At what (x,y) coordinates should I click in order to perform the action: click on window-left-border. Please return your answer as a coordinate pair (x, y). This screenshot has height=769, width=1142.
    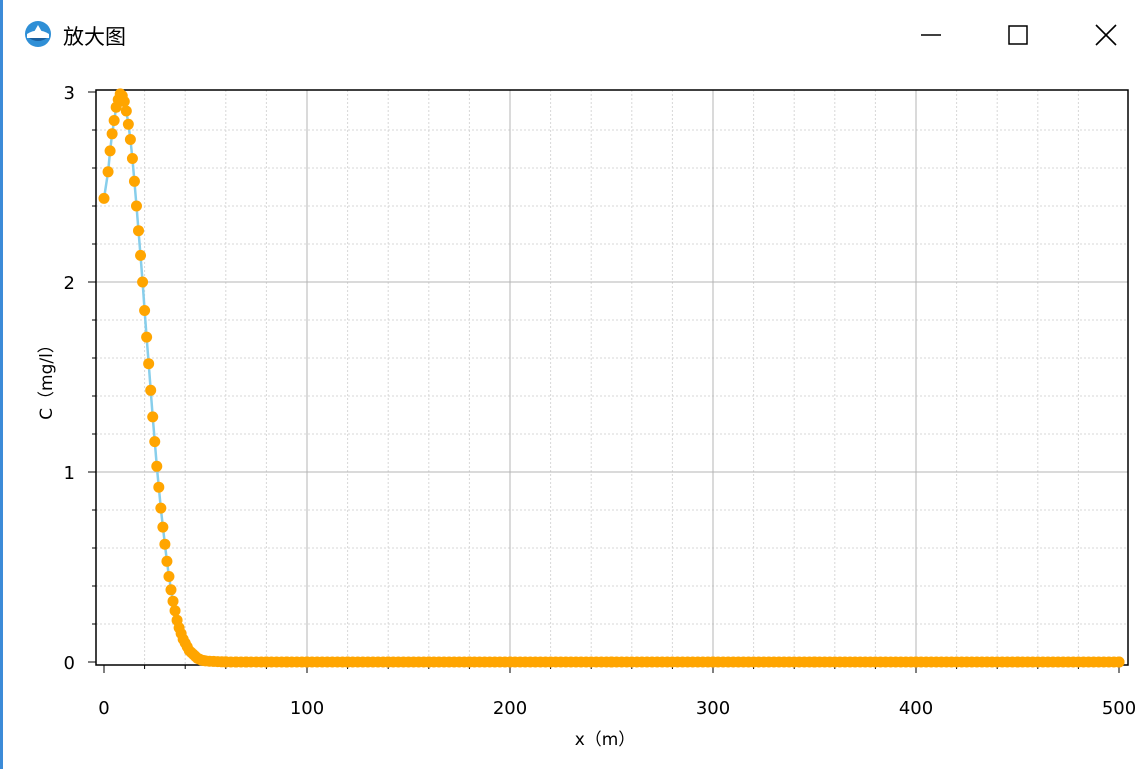
    Looking at the image, I should click on (1, 384).